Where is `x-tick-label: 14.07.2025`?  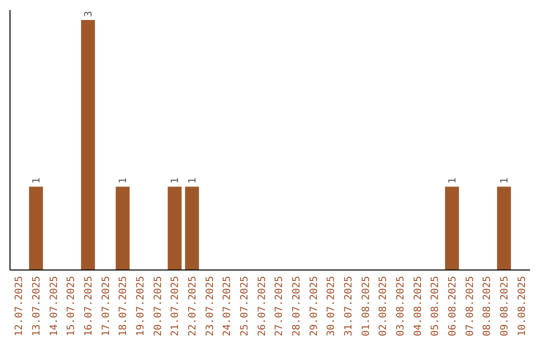
x-tick-label: 14.07.2025 is located at coordinates (54, 306).